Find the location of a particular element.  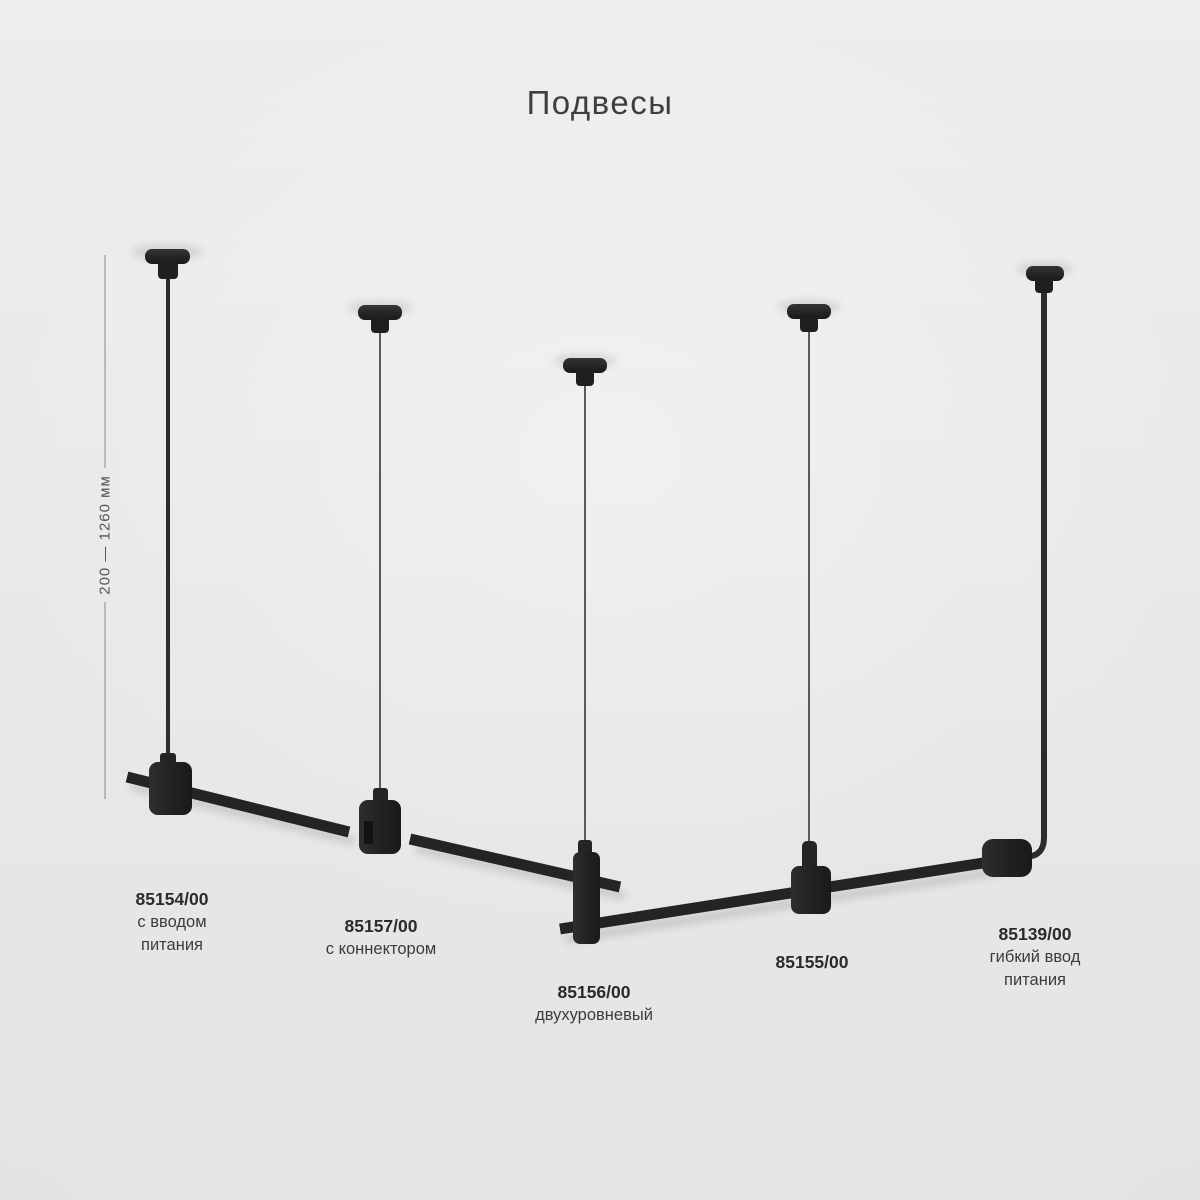

product-label-85156: 85156/00 двухуровневый is located at coordinates (594, 1004).